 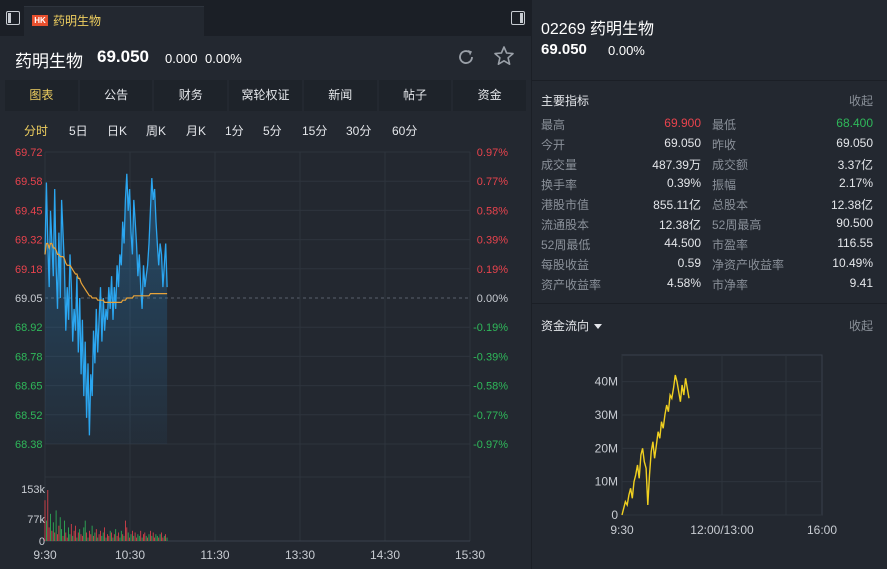 What do you see at coordinates (860, 326) in the screenshot?
I see `flow-collapse-button: 收起` at bounding box center [860, 326].